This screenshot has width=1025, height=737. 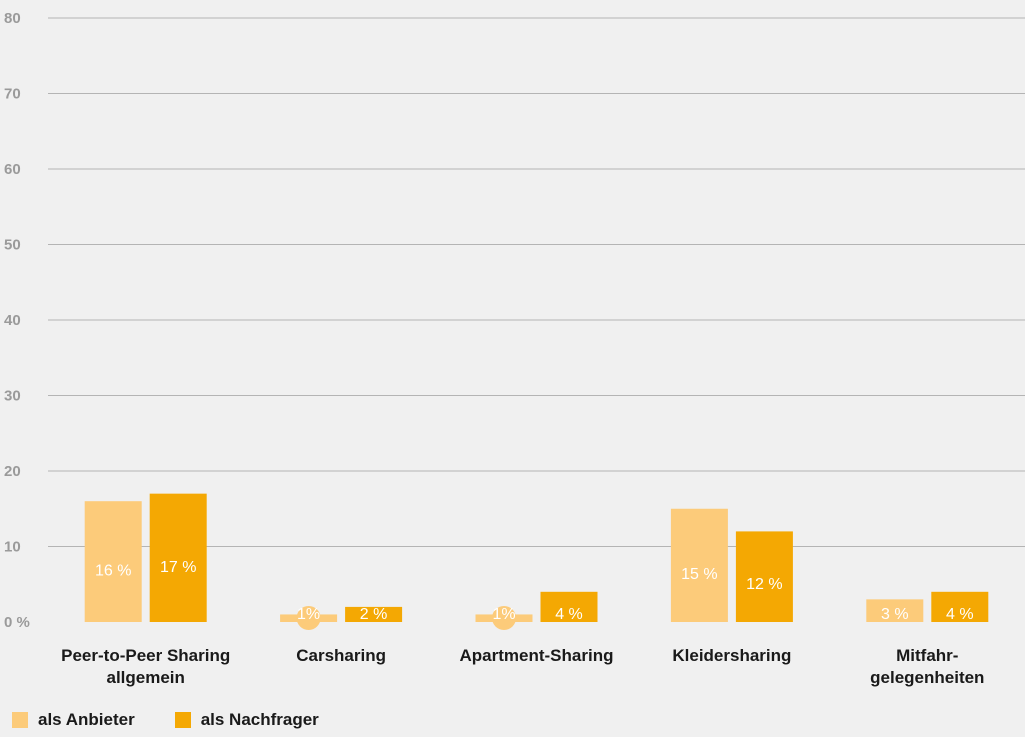 What do you see at coordinates (12, 320) in the screenshot?
I see `y-tick-label: 40` at bounding box center [12, 320].